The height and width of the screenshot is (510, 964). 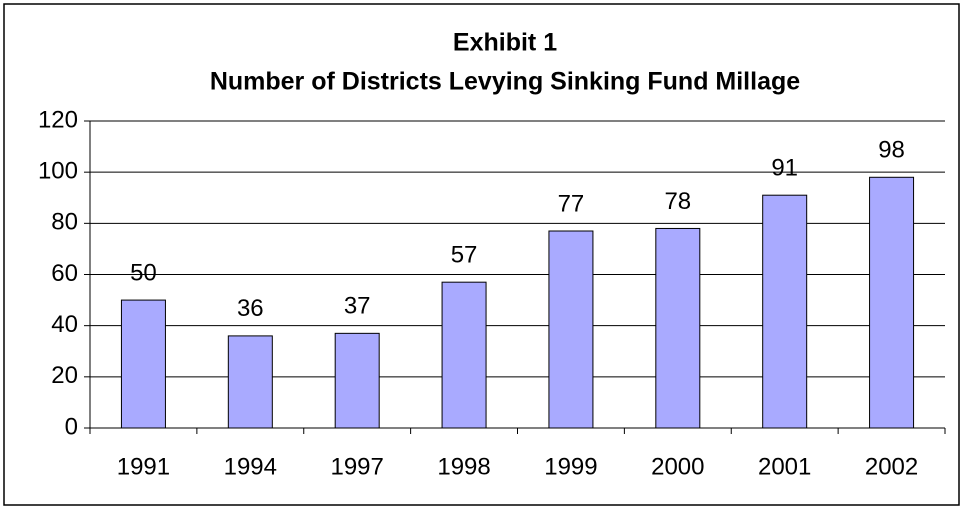 I want to click on y-tick-label: 100, so click(x=58, y=171).